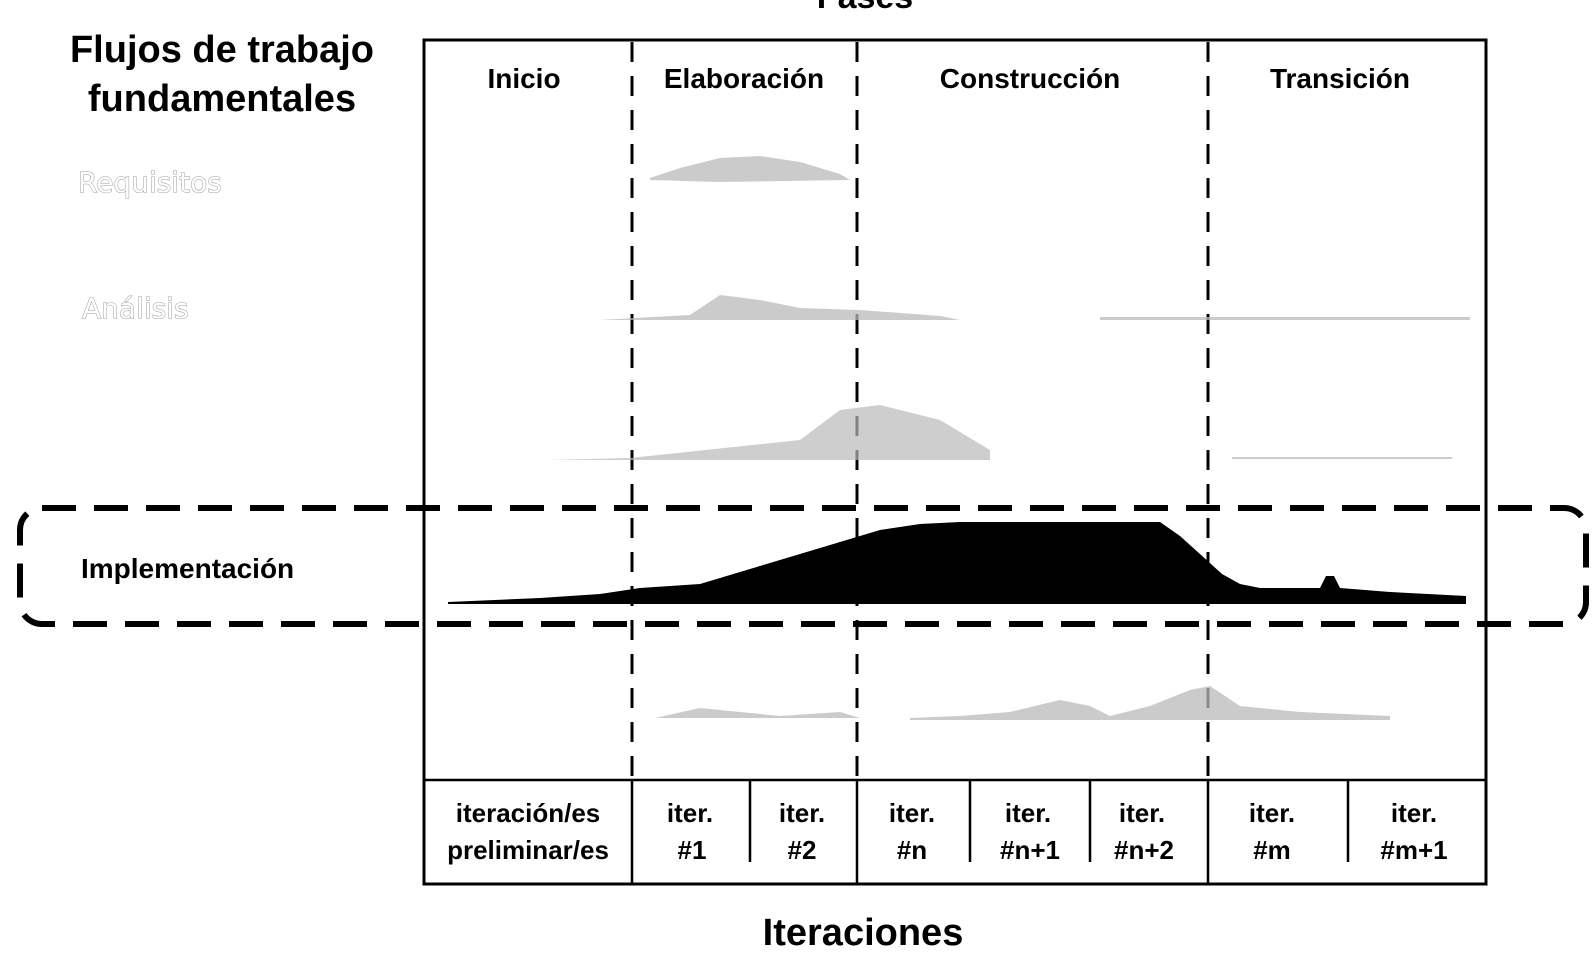  What do you see at coordinates (222, 99) in the screenshot?
I see `workflows-title-line2: fundamentales` at bounding box center [222, 99].